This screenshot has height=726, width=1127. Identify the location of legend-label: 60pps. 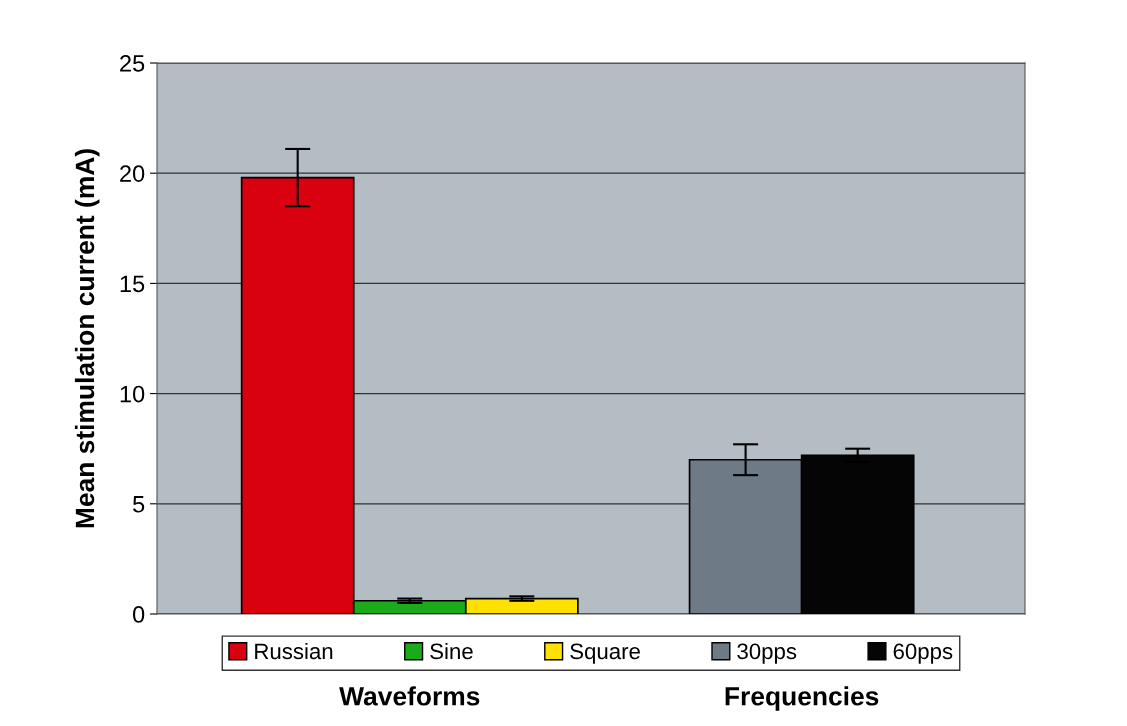
(923, 653).